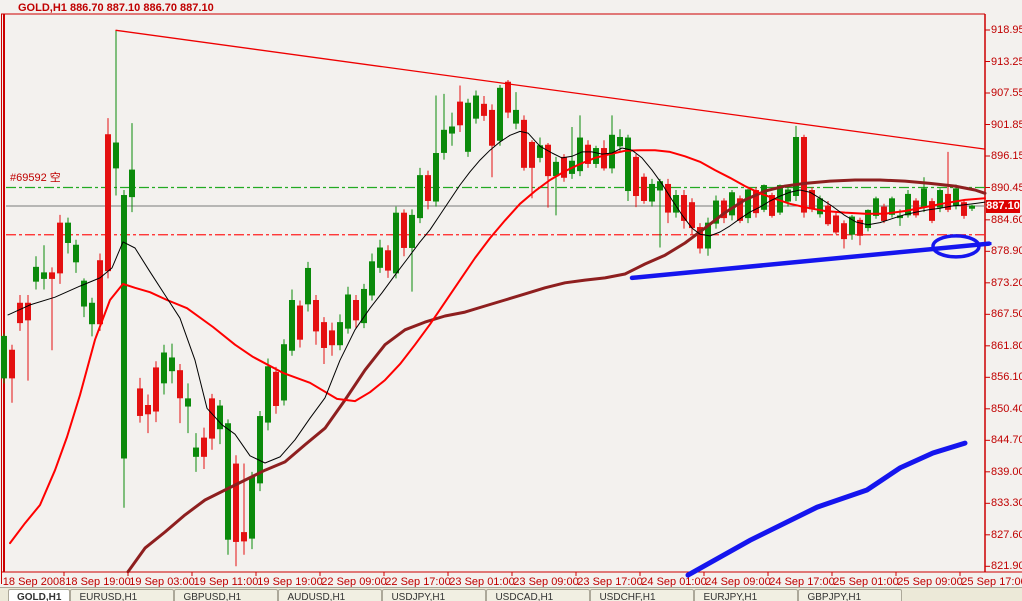  What do you see at coordinates (546, 582) in the screenshot?
I see `time-axis-label: 23 Sep 09:00` at bounding box center [546, 582].